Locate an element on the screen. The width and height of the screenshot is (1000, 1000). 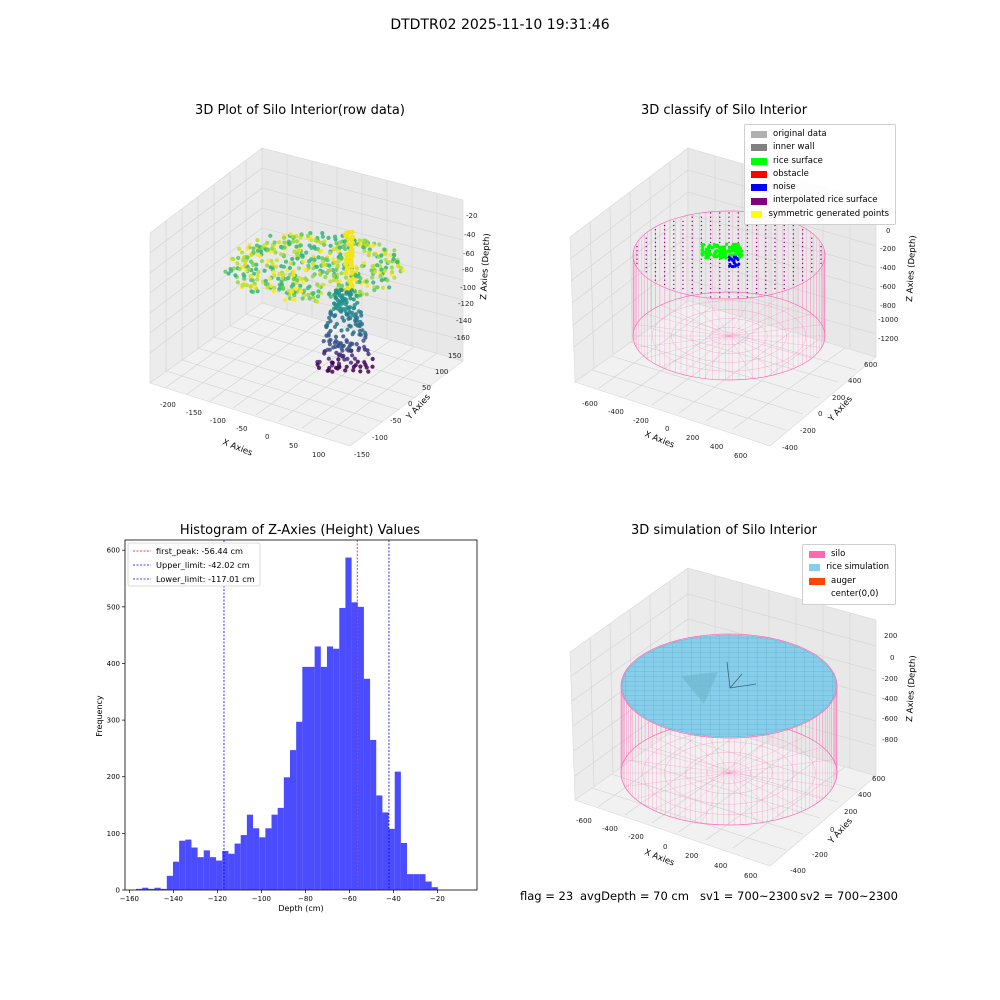
raw-ztick: -40 is located at coordinates (469, 235).